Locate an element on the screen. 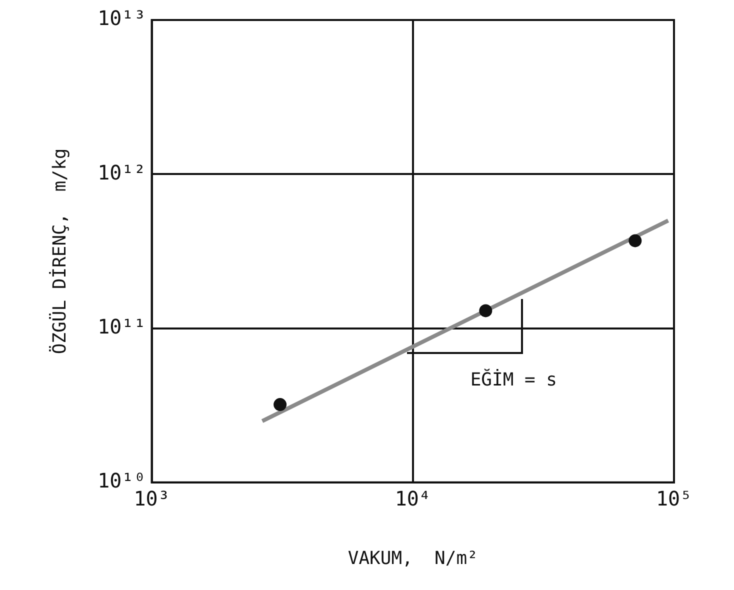 This screenshot has width=734, height=590. y-axis-title: ÖZGÜL DİRENÇ, m/kg is located at coordinates (59, 251).